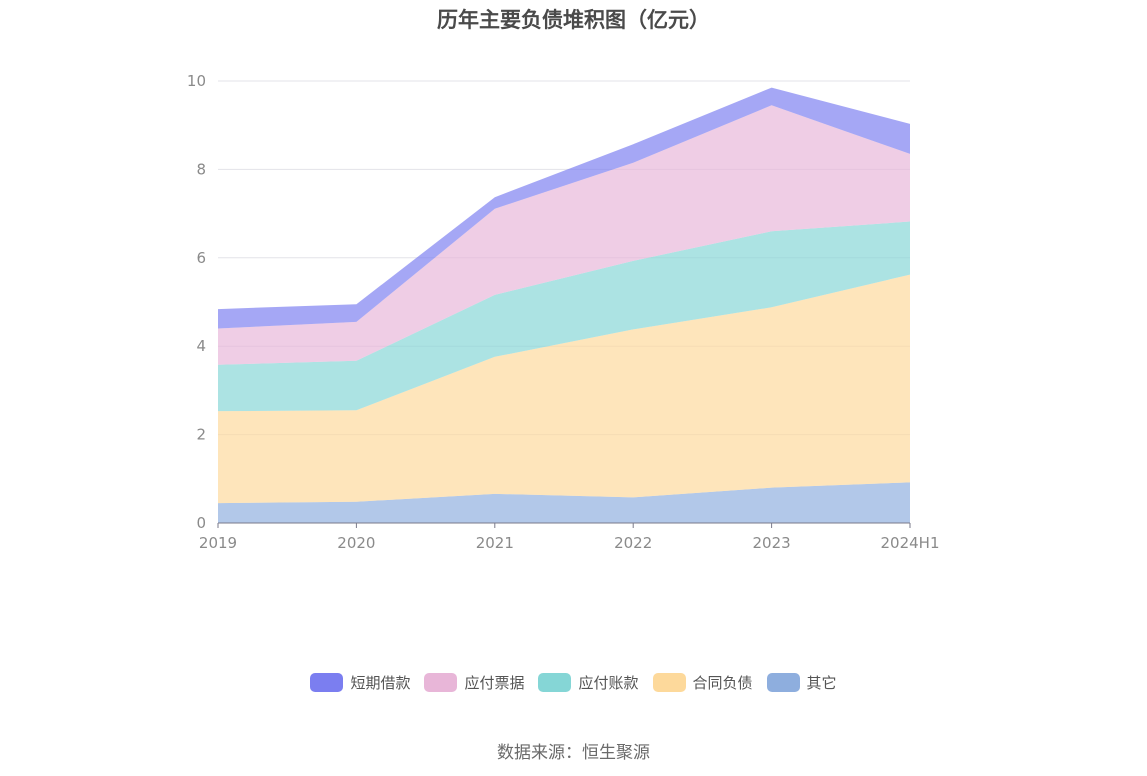  I want to click on legend-item: 合同负债, so click(702, 682).